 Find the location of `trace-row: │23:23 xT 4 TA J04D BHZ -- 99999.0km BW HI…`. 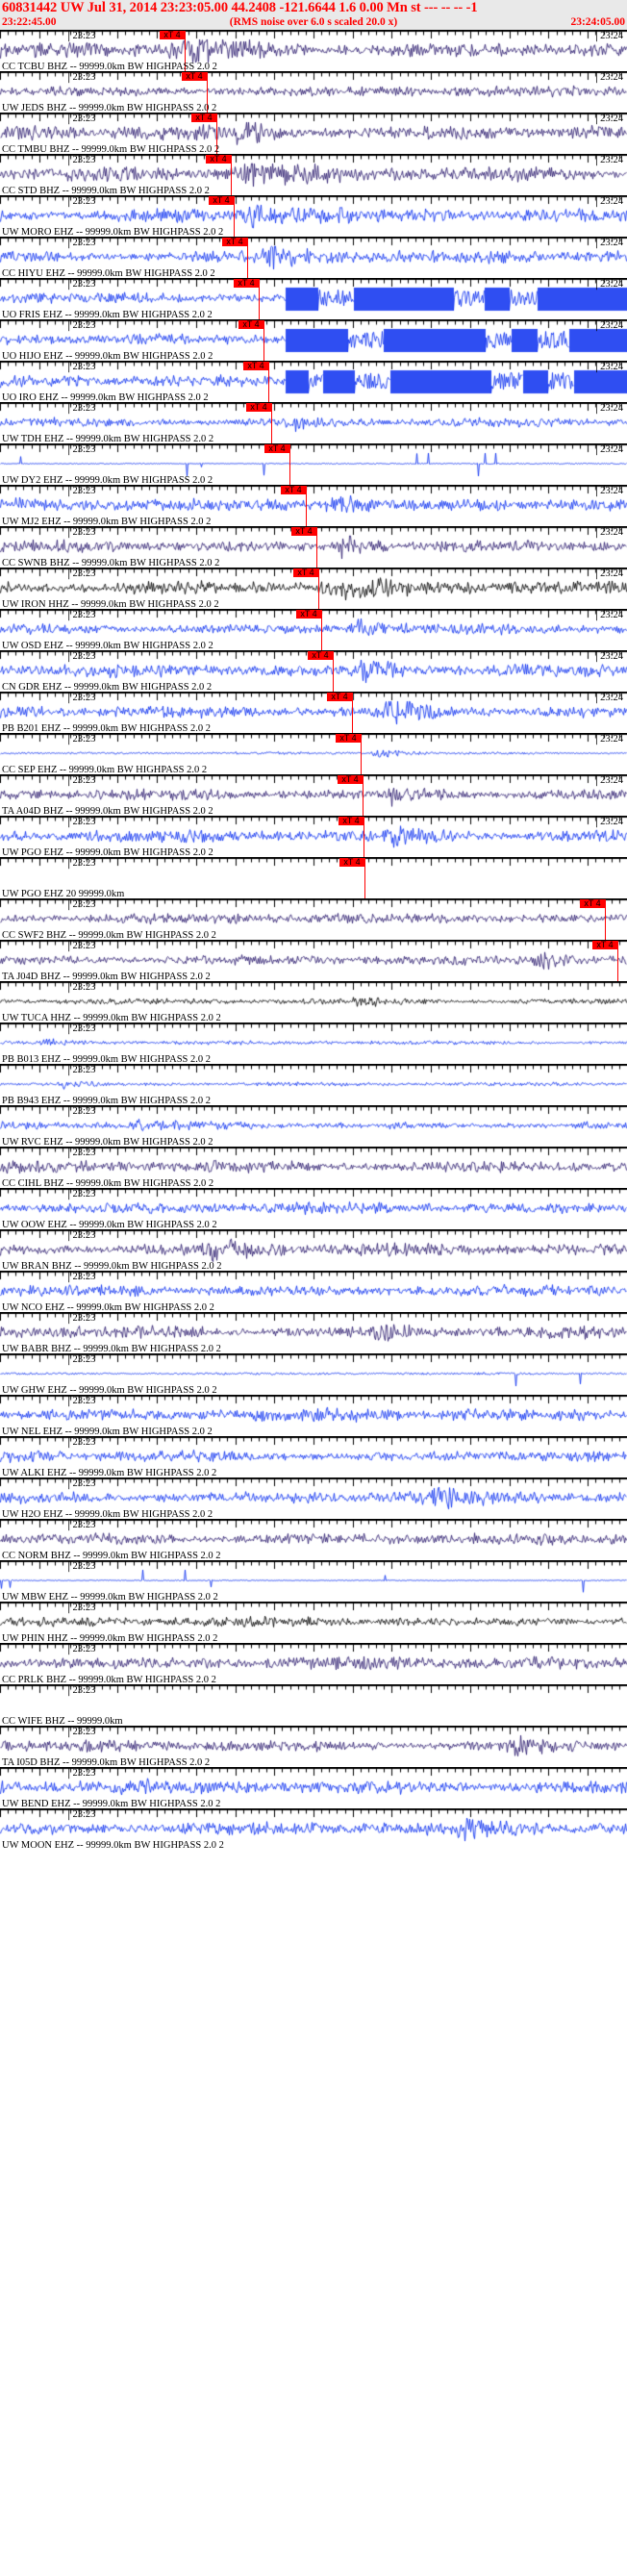

trace-row: │23:23 xT 4 TA J04D BHZ -- 99999.0km BW HI… is located at coordinates (313, 960).